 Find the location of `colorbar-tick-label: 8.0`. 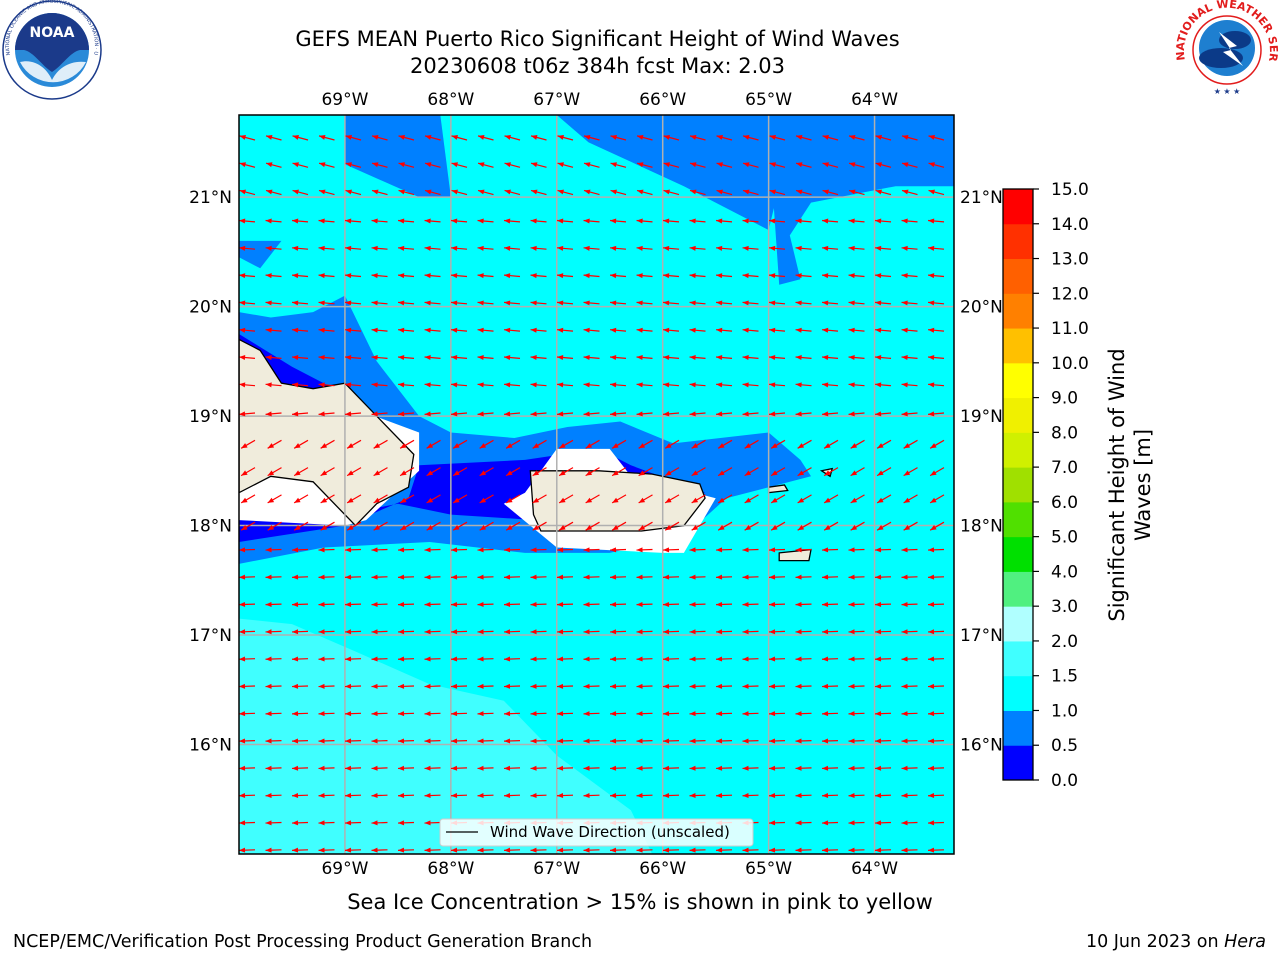

colorbar-tick-label: 8.0 is located at coordinates (1064, 433).